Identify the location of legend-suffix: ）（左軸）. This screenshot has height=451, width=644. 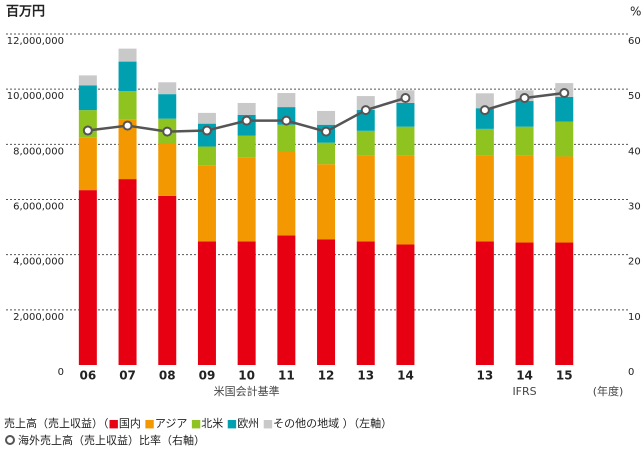
(368, 423).